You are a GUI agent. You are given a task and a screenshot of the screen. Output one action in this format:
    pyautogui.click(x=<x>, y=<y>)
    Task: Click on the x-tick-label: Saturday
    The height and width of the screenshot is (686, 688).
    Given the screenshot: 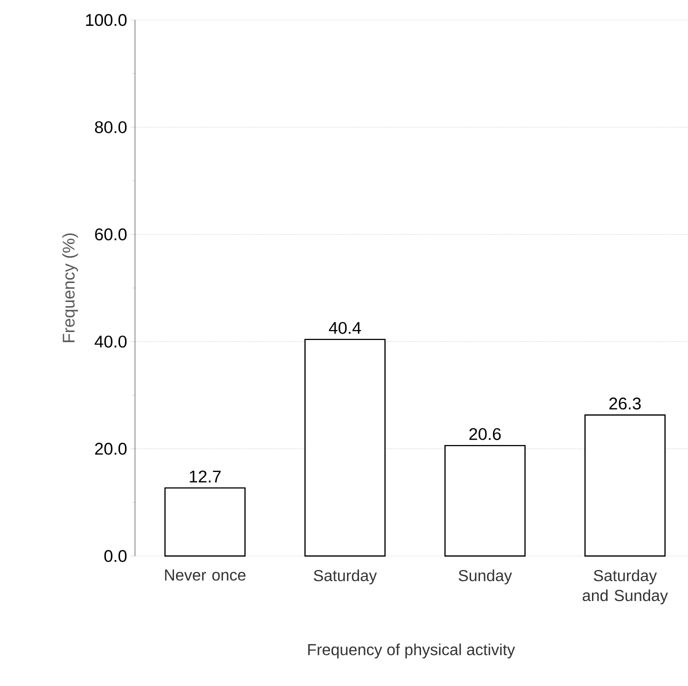 What is the action you would take?
    pyautogui.click(x=345, y=577)
    